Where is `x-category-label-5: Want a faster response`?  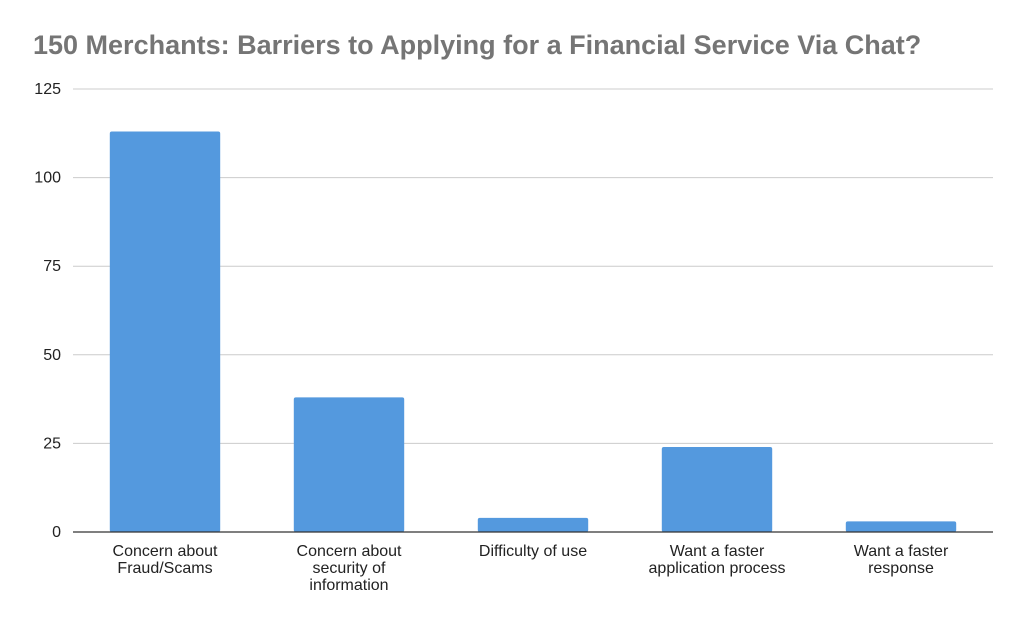 x-category-label-5: Want a faster response is located at coordinates (901, 560).